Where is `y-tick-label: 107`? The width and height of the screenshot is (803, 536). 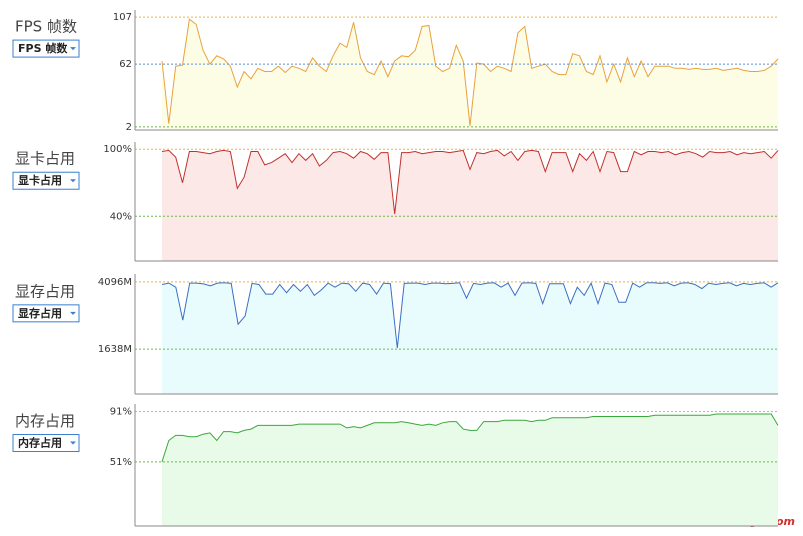
y-tick-label: 107 is located at coordinates (122, 17).